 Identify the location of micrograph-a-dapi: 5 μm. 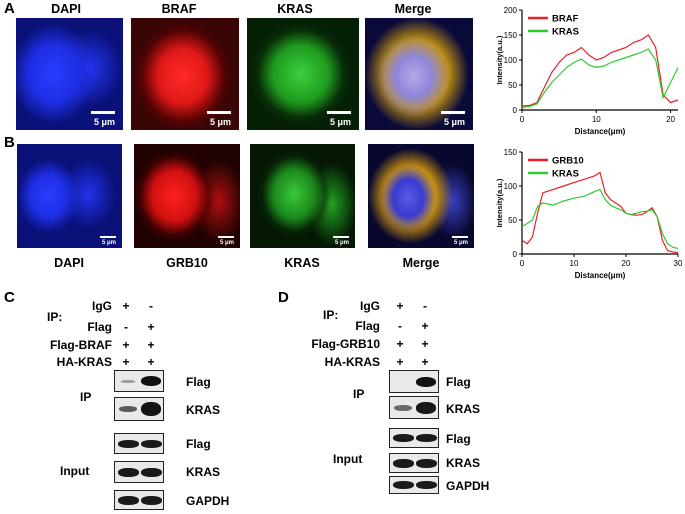
(69, 74).